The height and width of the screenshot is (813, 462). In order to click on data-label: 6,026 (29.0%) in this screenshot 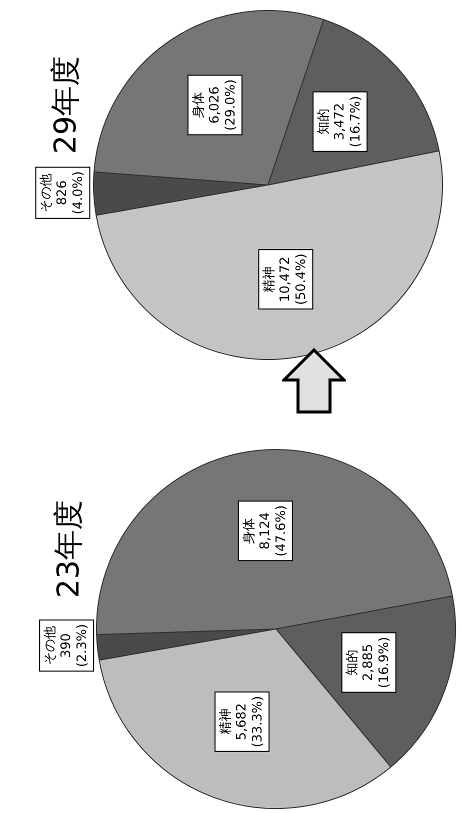, I will do `click(222, 105)`.